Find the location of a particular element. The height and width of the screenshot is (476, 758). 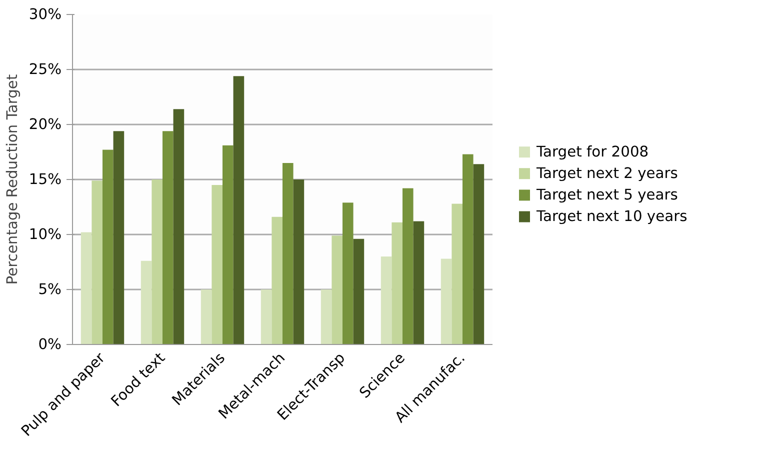

y-axis-title: Percentage Reduction Target is located at coordinates (12, 179).